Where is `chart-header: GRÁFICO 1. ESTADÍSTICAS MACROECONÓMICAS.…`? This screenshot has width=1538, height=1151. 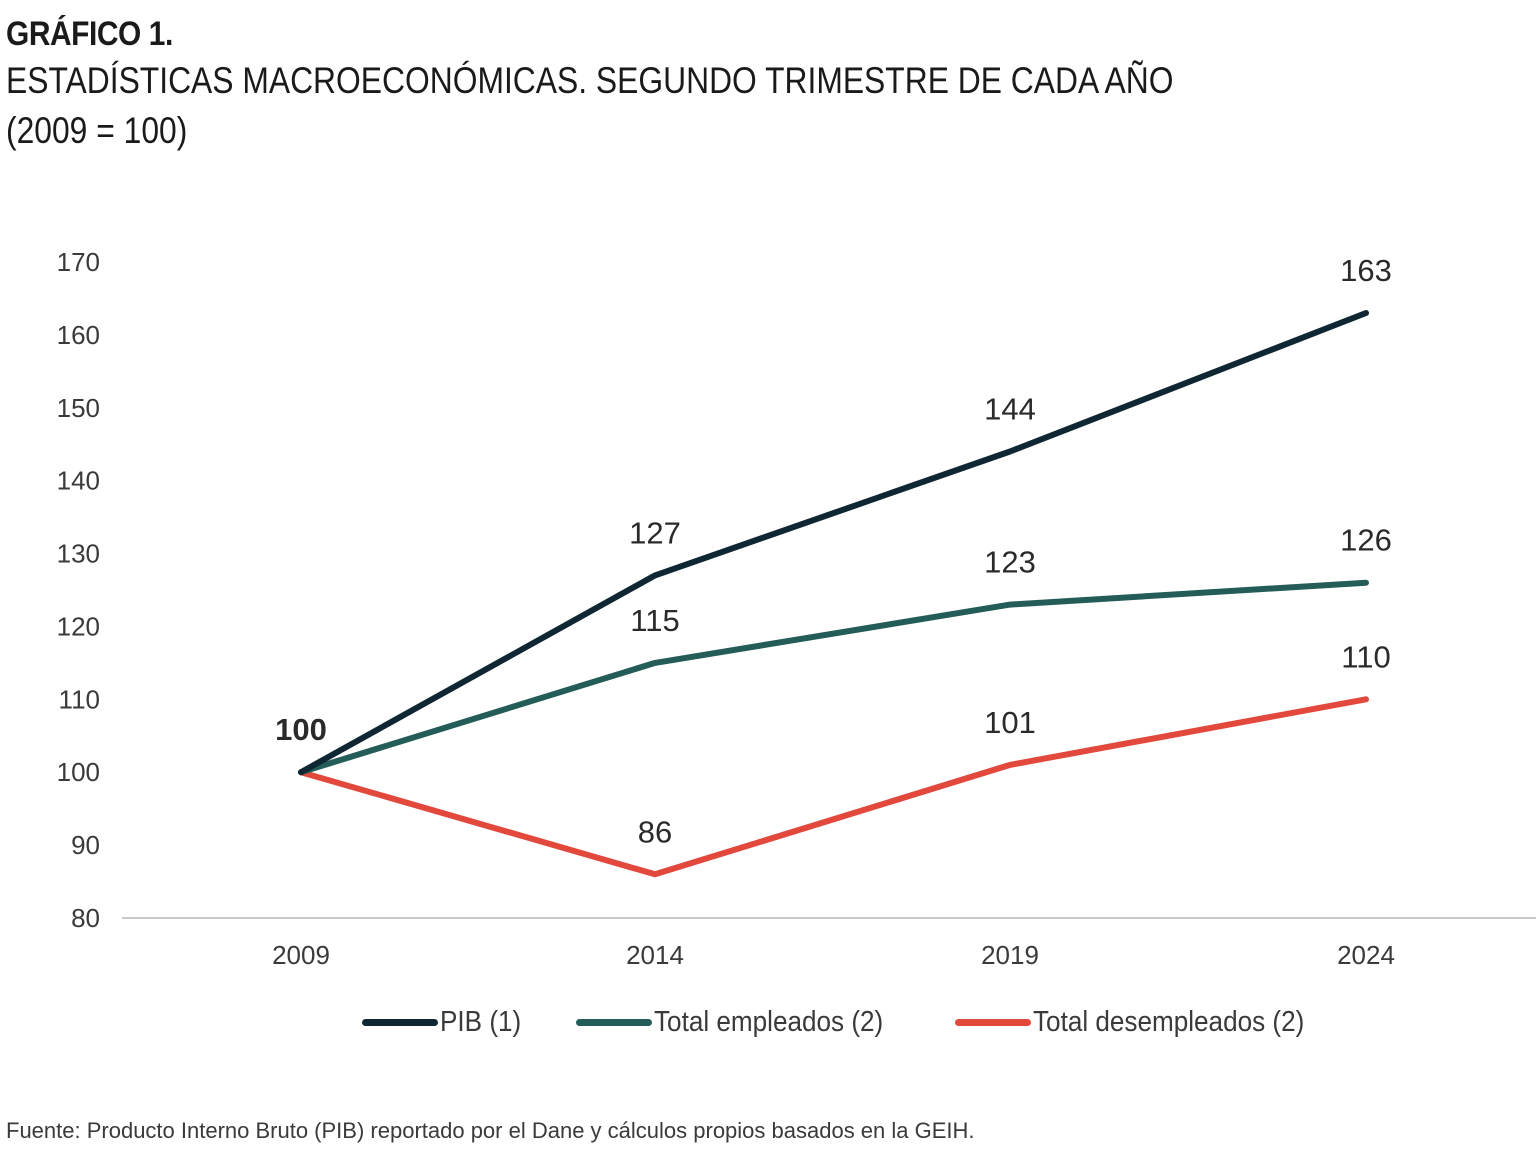 chart-header: GRÁFICO 1. ESTADÍSTICAS MACROECONÓMICAS.… is located at coordinates (685, 84).